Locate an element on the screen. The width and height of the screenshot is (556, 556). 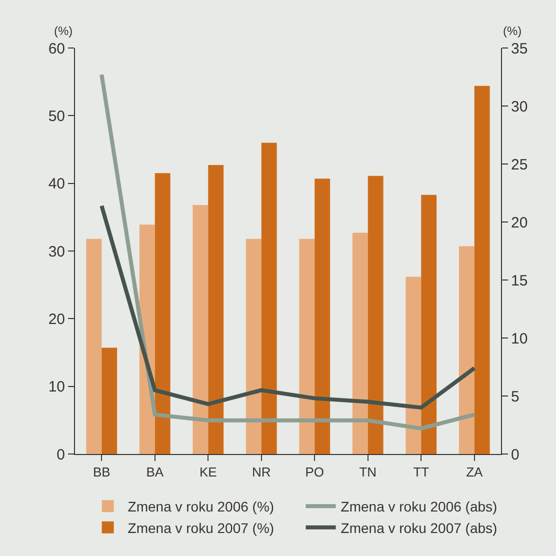
legend-label: Zmena v roku 2007 (%) is located at coordinates (201, 528).